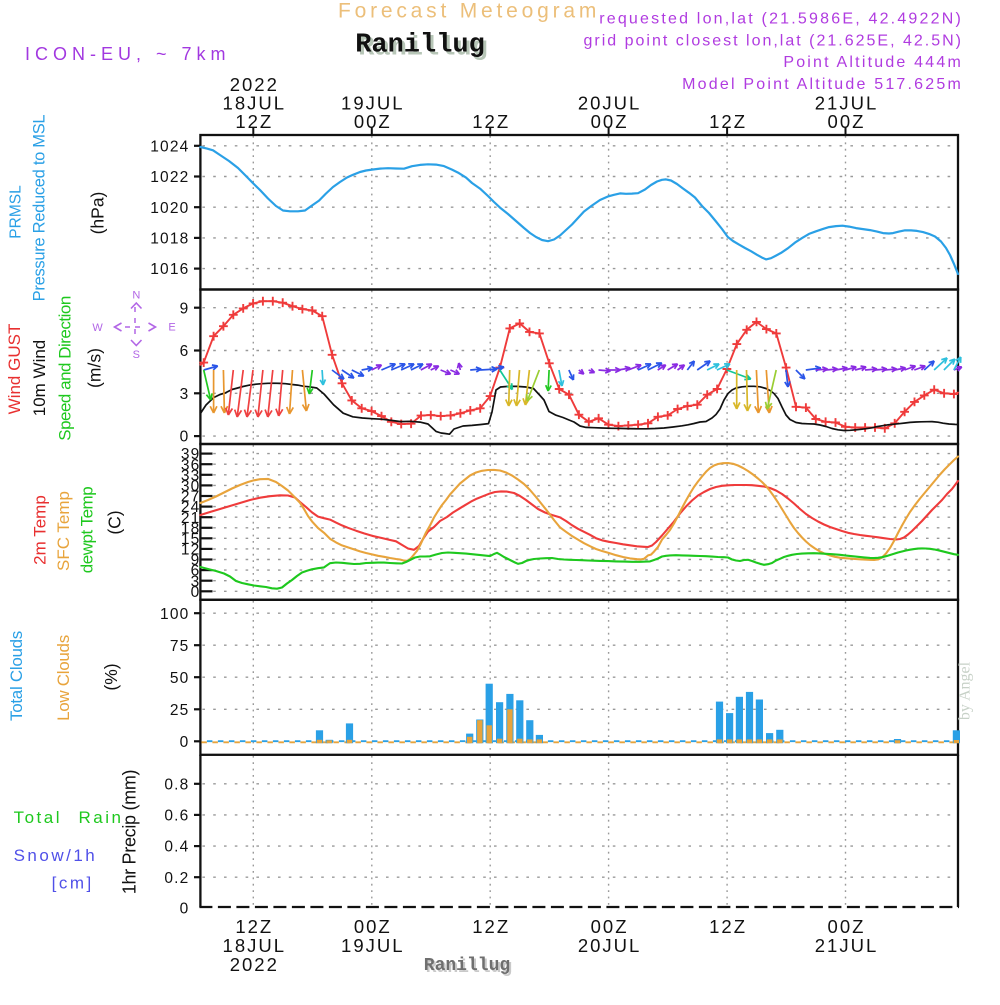 Image resolution: width=1000 pixels, height=1005 pixels. I want to click on svg-text: (C), so click(115, 522).